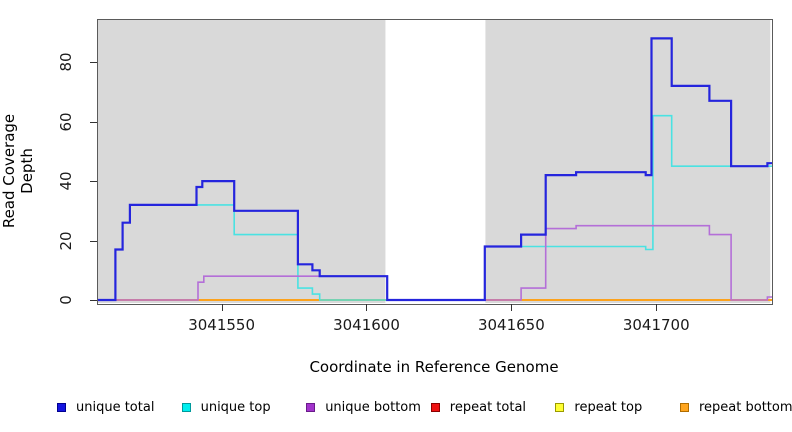 The image size is (792, 432). Describe the element at coordinates (235, 407) in the screenshot. I see `legend-label: unique top` at that location.